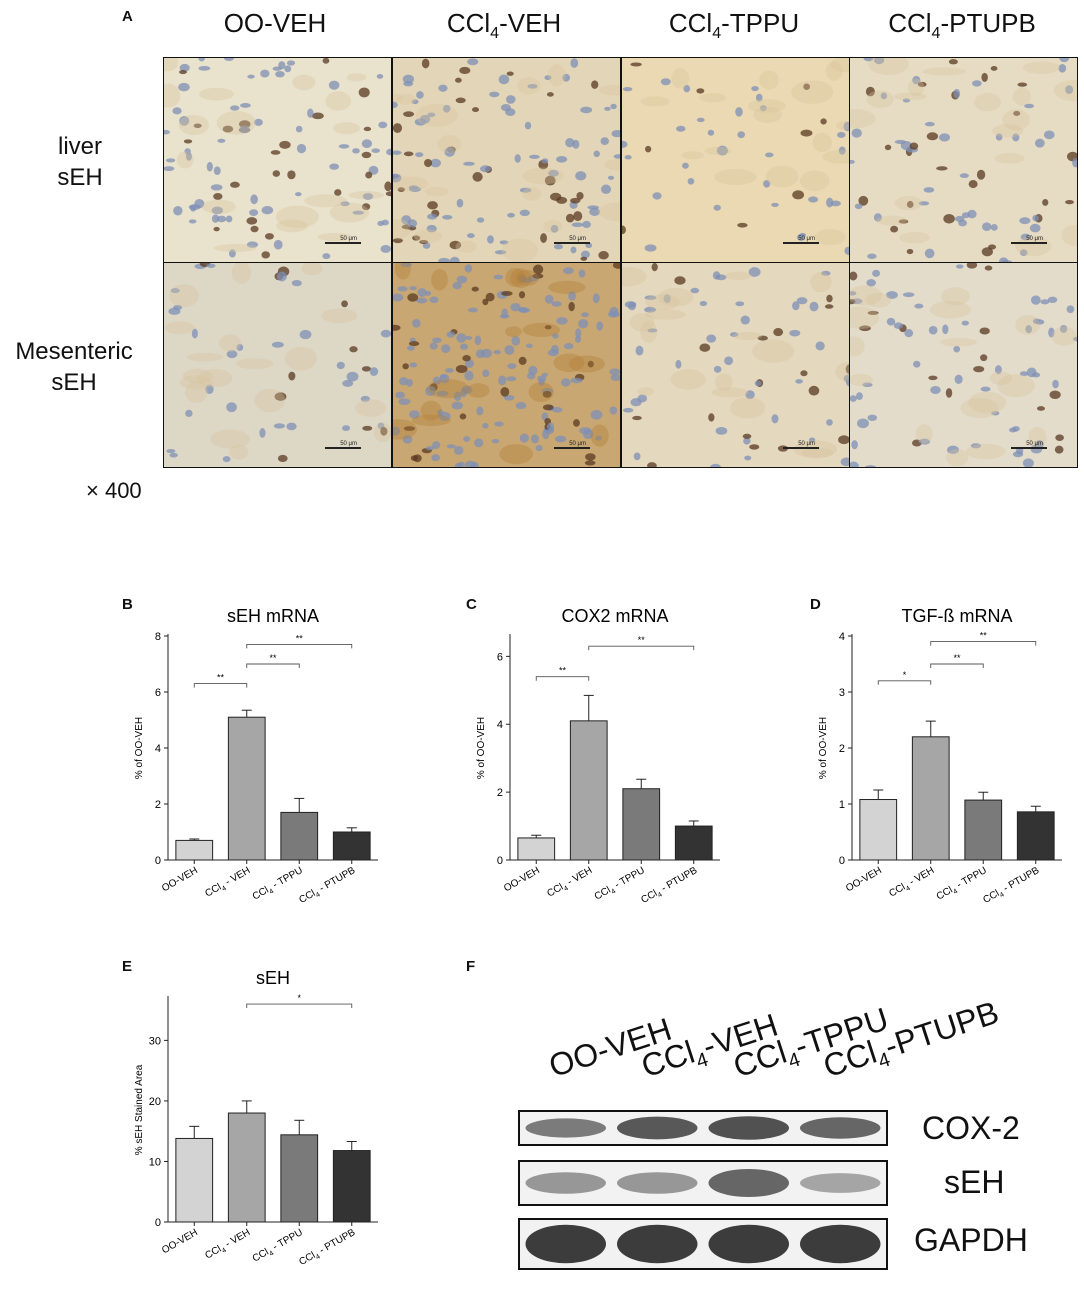  I want to click on x-tick-label: CCl4 - VEH, so click(228, 1245).